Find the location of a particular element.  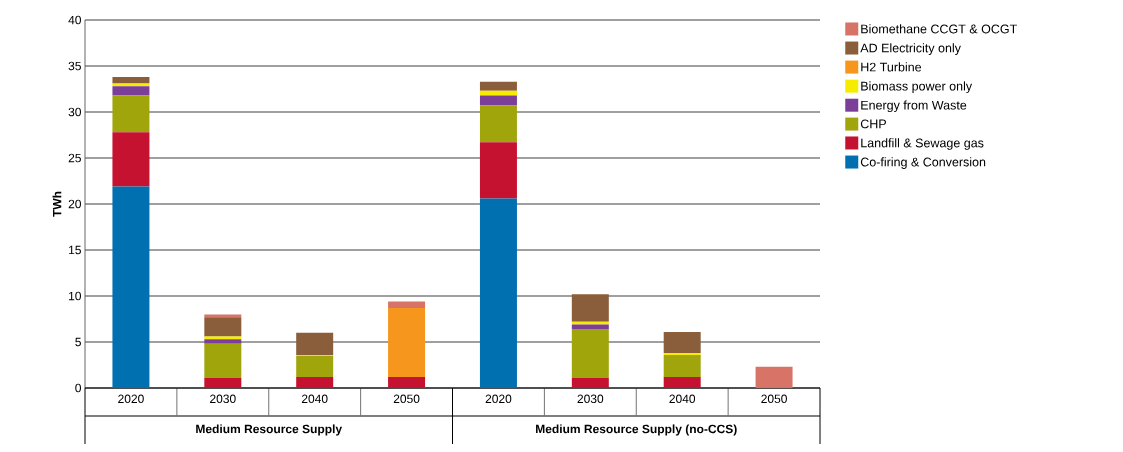

y-tick-label: 25 is located at coordinates (74, 158).